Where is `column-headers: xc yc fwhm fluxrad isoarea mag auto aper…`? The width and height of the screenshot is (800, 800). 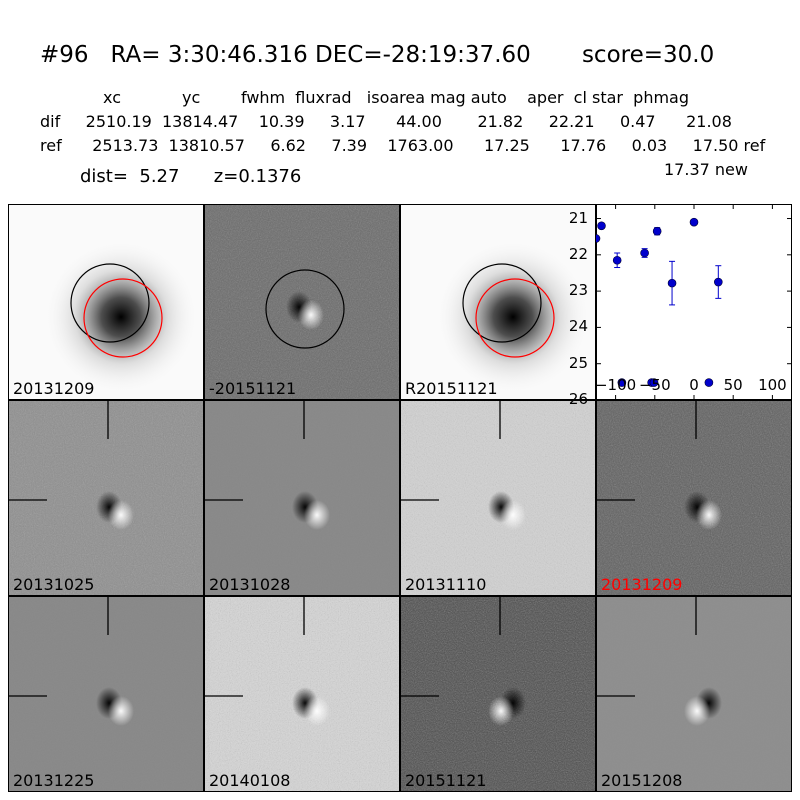
column-headers: xc yc fwhm fluxrad isoarea mag auto aper… is located at coordinates (396, 97).